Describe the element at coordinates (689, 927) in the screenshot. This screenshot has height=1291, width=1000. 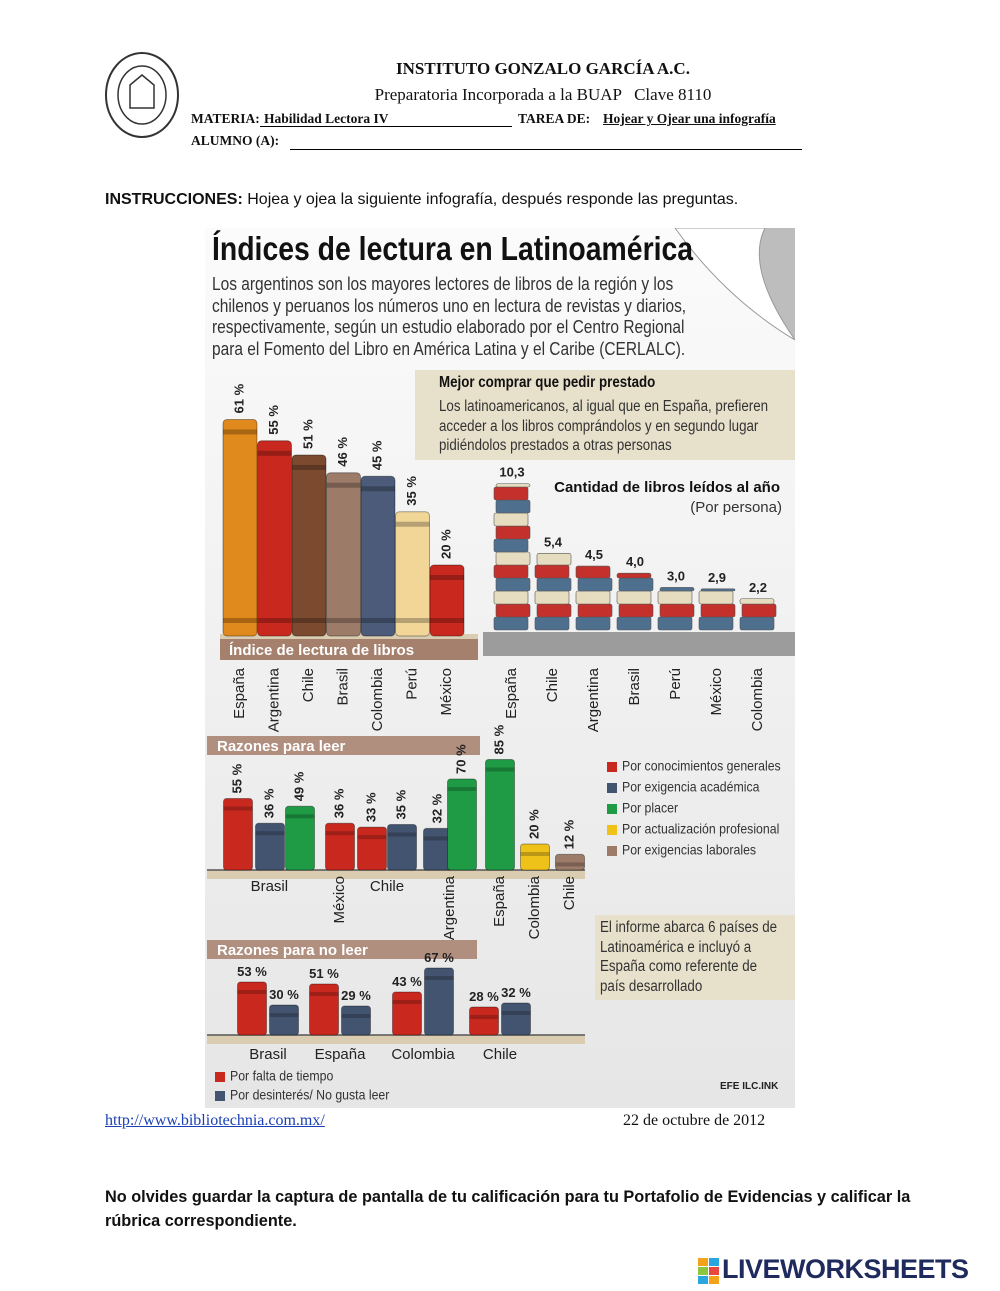
I see `note-line: El informe abarca 6 países de` at that location.